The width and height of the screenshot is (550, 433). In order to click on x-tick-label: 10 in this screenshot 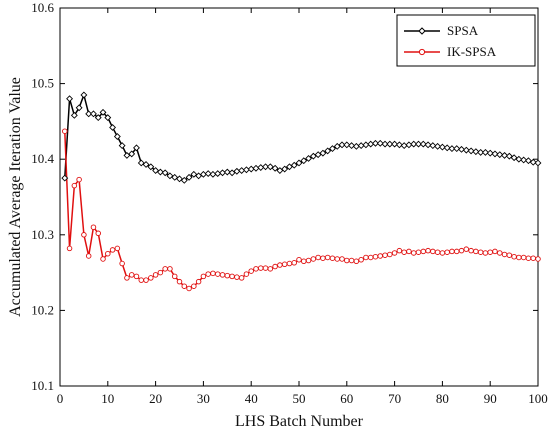, I will do `click(107, 398)`.